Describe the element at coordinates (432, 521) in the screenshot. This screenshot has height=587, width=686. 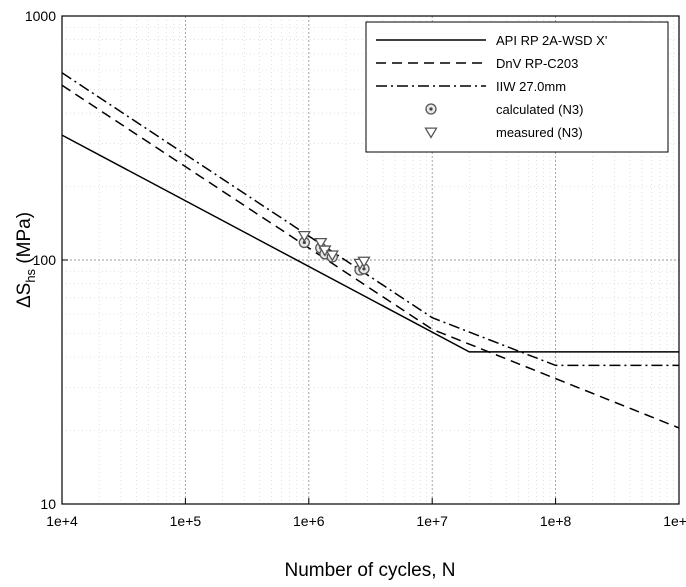
I see `x-tick-label: 1e+7` at that location.